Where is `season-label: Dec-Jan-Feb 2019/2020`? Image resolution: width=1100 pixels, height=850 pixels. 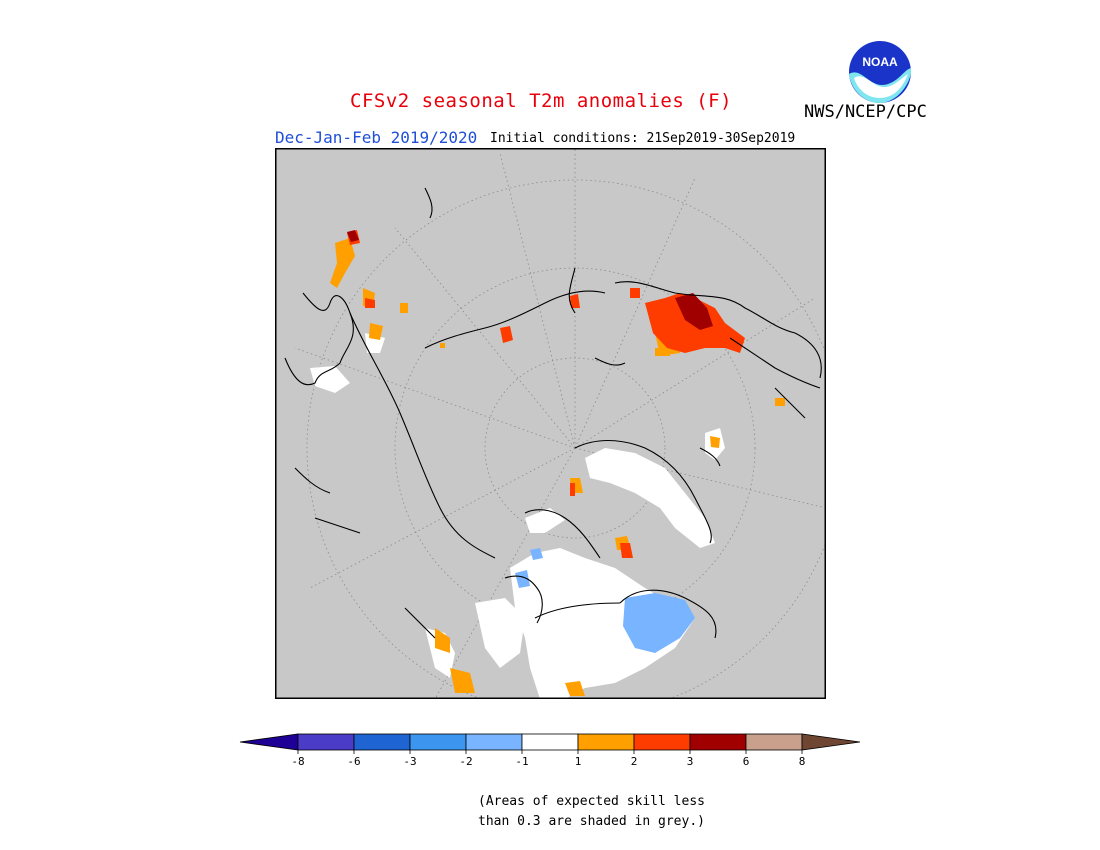
season-label: Dec-Jan-Feb 2019/2020 is located at coordinates (376, 137).